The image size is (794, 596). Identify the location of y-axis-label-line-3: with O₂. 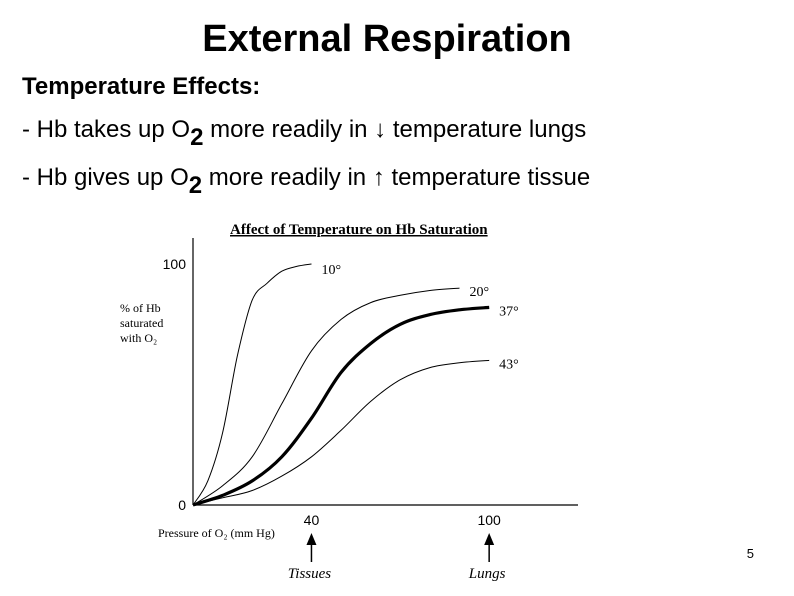
(138, 338).